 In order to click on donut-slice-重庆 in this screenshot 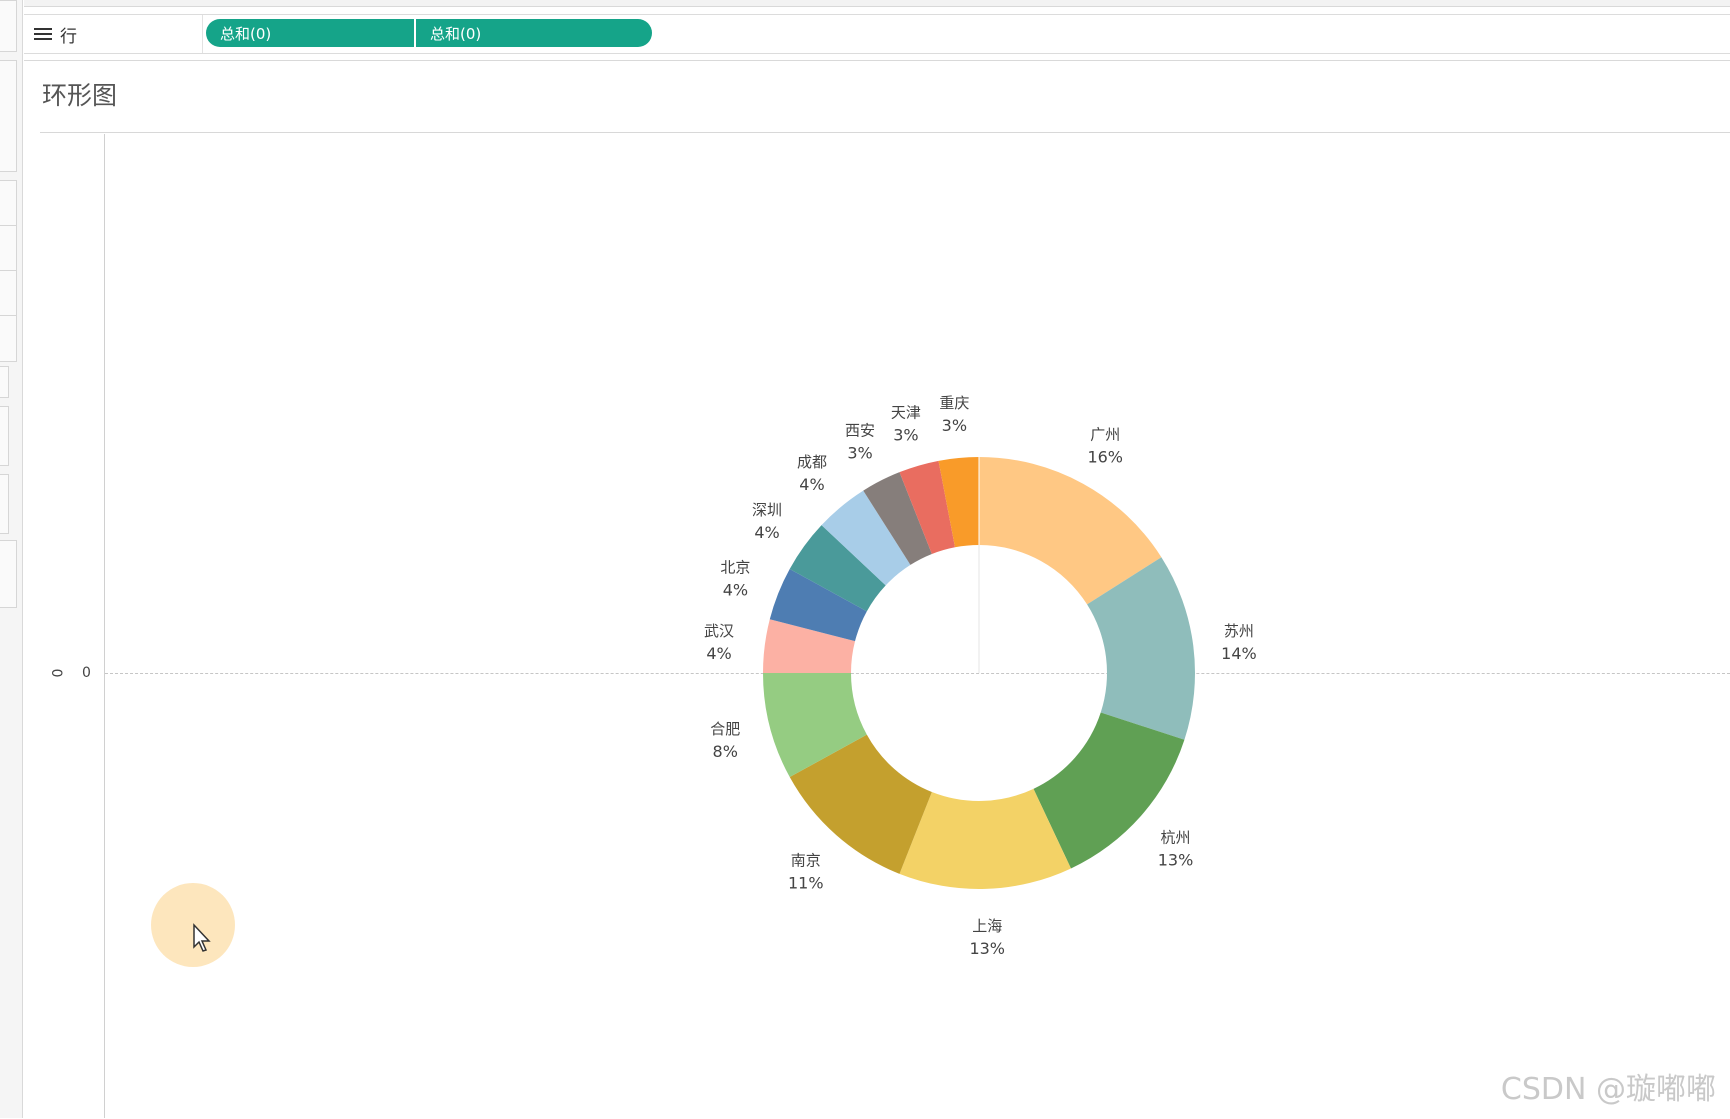, I will do `click(958, 502)`.